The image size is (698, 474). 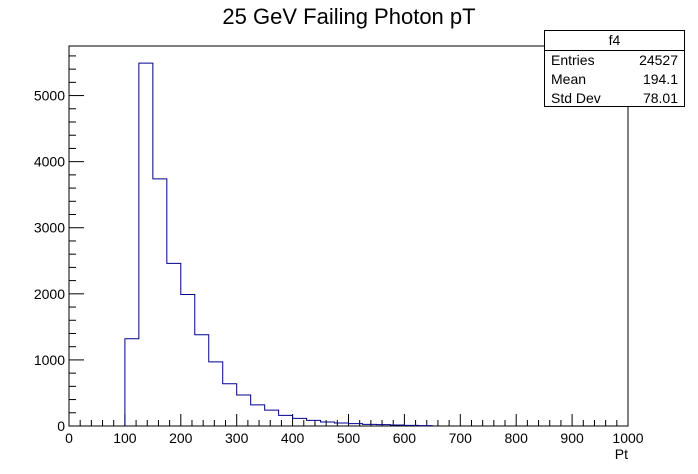 I want to click on x-tick-label: 800, so click(x=517, y=438).